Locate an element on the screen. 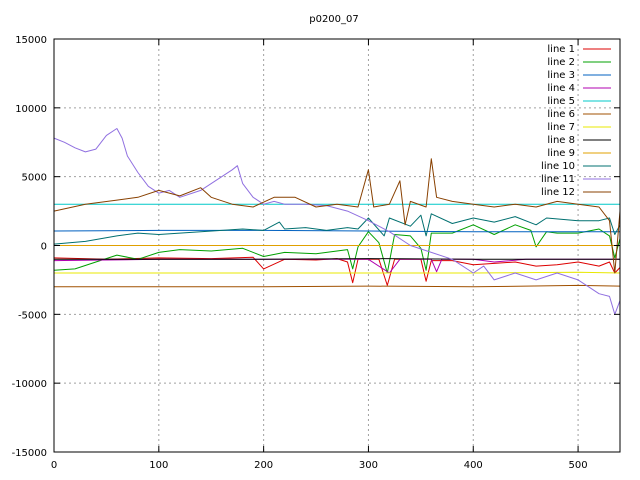 Image resolution: width=640 pixels, height=480 pixels. legend-label: line 8 is located at coordinates (561, 140).